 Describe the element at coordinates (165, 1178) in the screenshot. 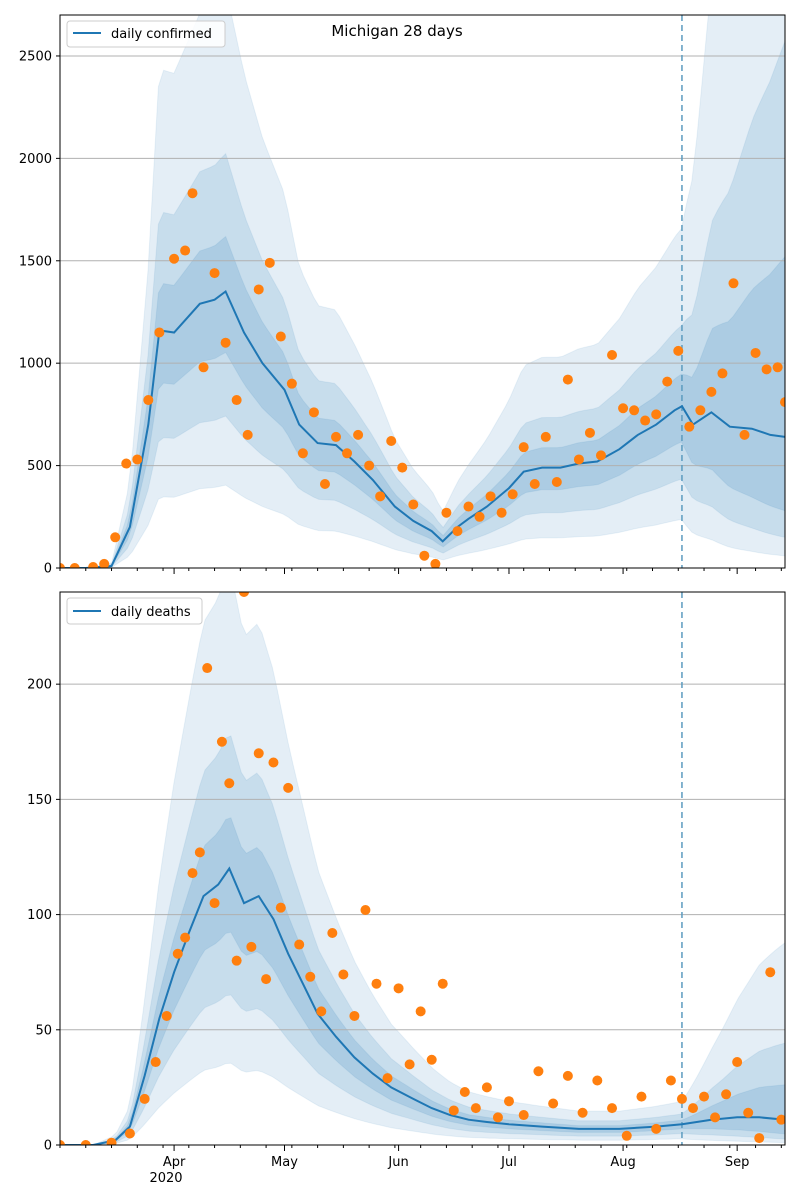

I see `x-year-label: 2020` at that location.